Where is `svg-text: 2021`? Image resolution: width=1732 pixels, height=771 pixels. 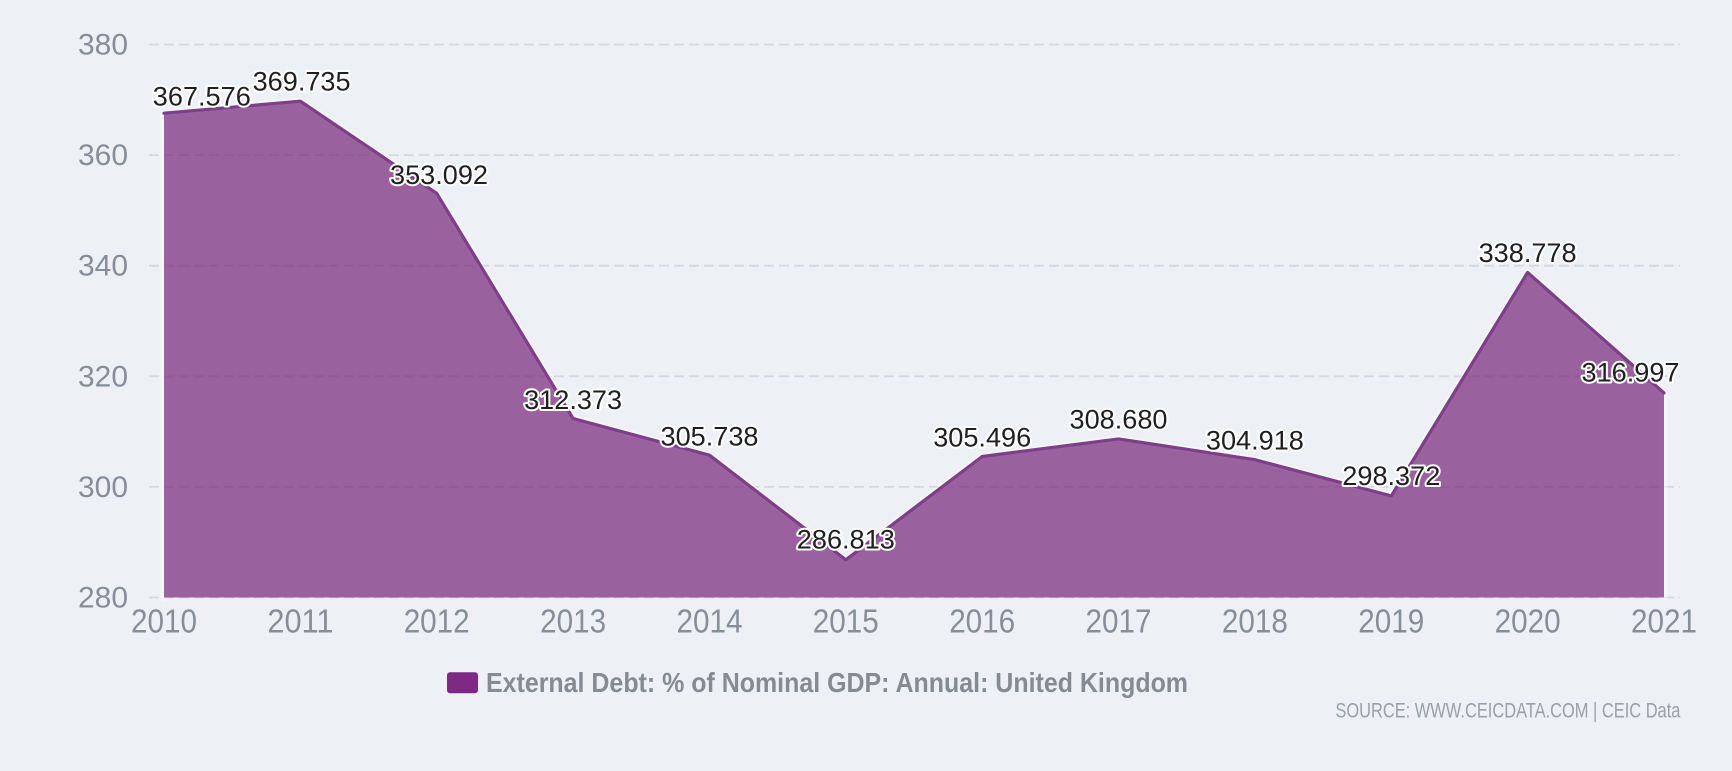
svg-text: 2021 is located at coordinates (1664, 621).